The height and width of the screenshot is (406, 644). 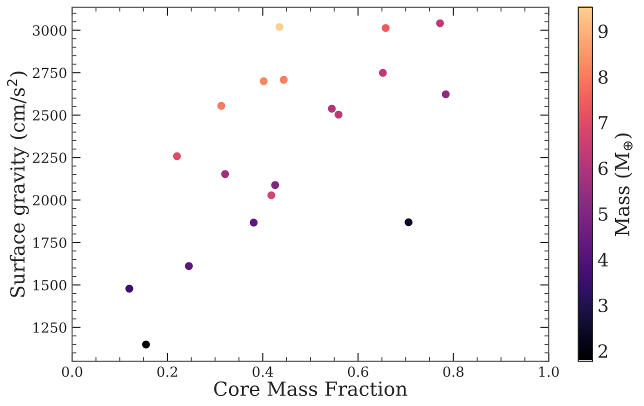 I want to click on y-tick-label: 1250, so click(x=50, y=327).